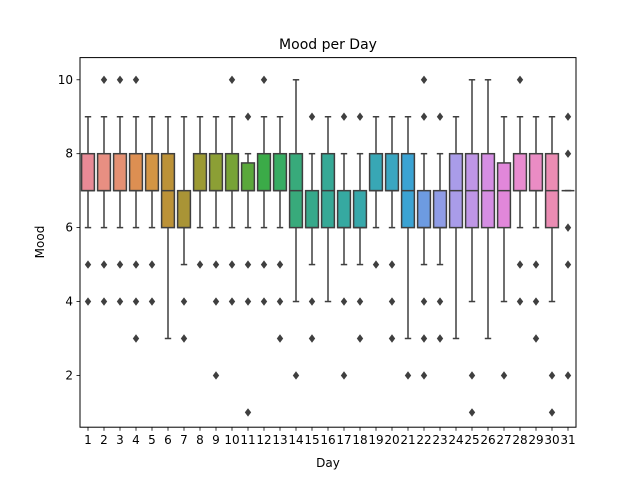 The width and height of the screenshot is (640, 484). What do you see at coordinates (168, 440) in the screenshot?
I see `x-tick-label: 6` at bounding box center [168, 440].